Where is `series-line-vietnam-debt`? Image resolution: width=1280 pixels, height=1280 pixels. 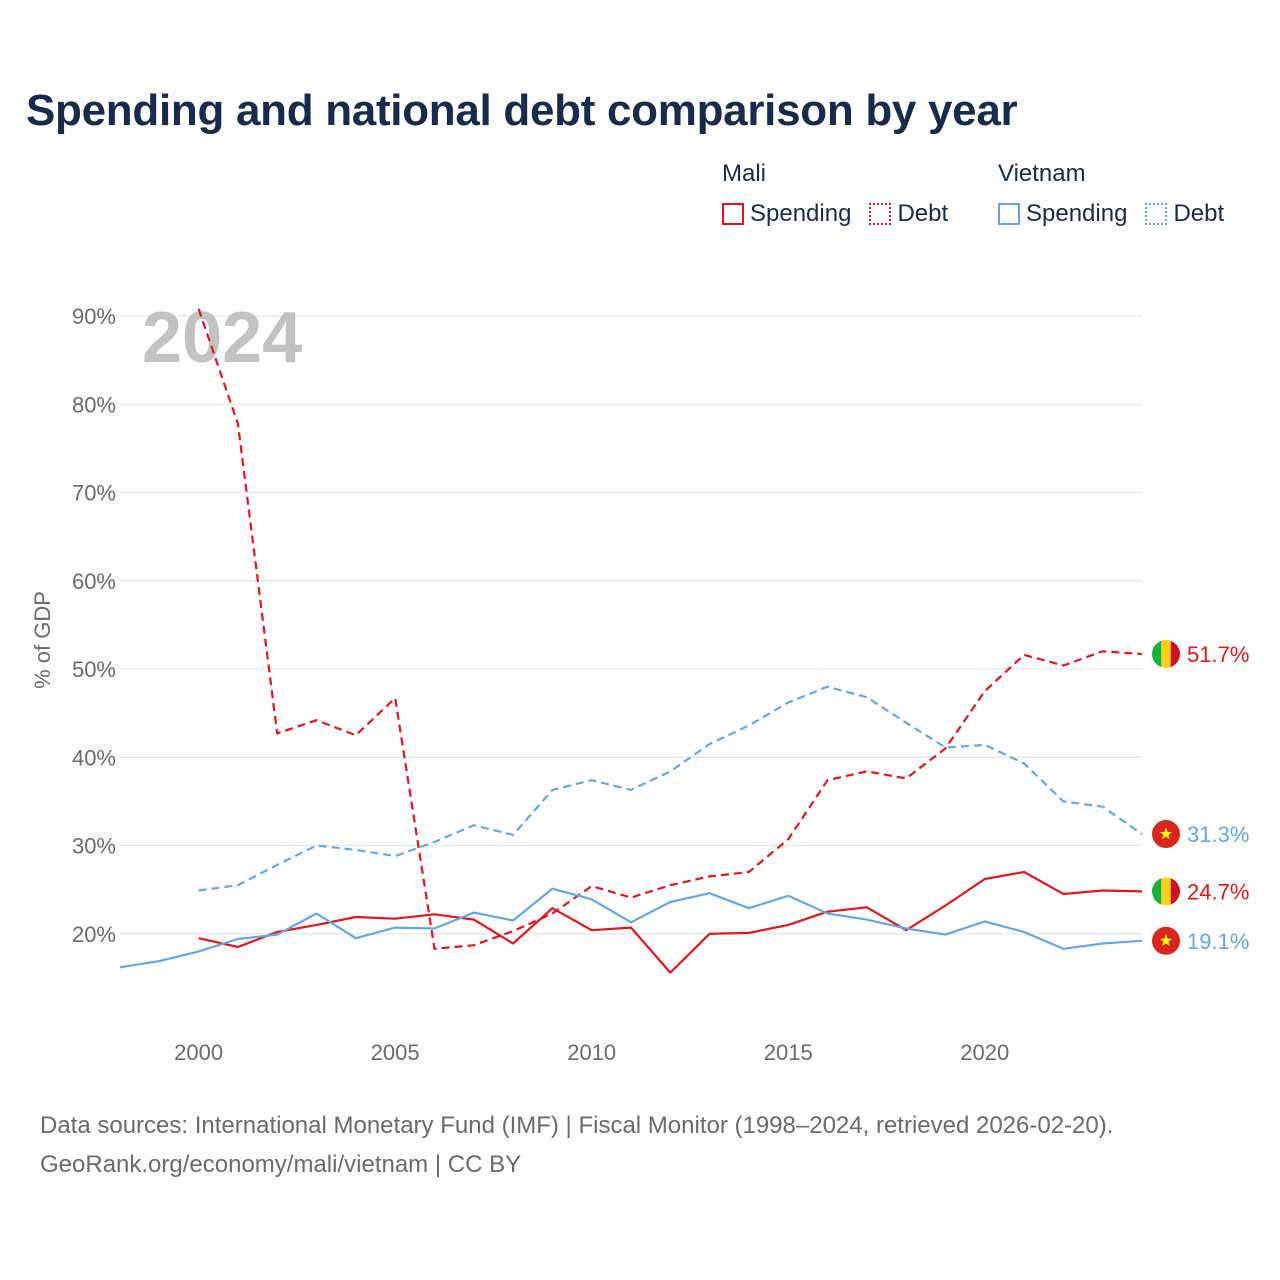 series-line-vietnam-debt is located at coordinates (670, 788).